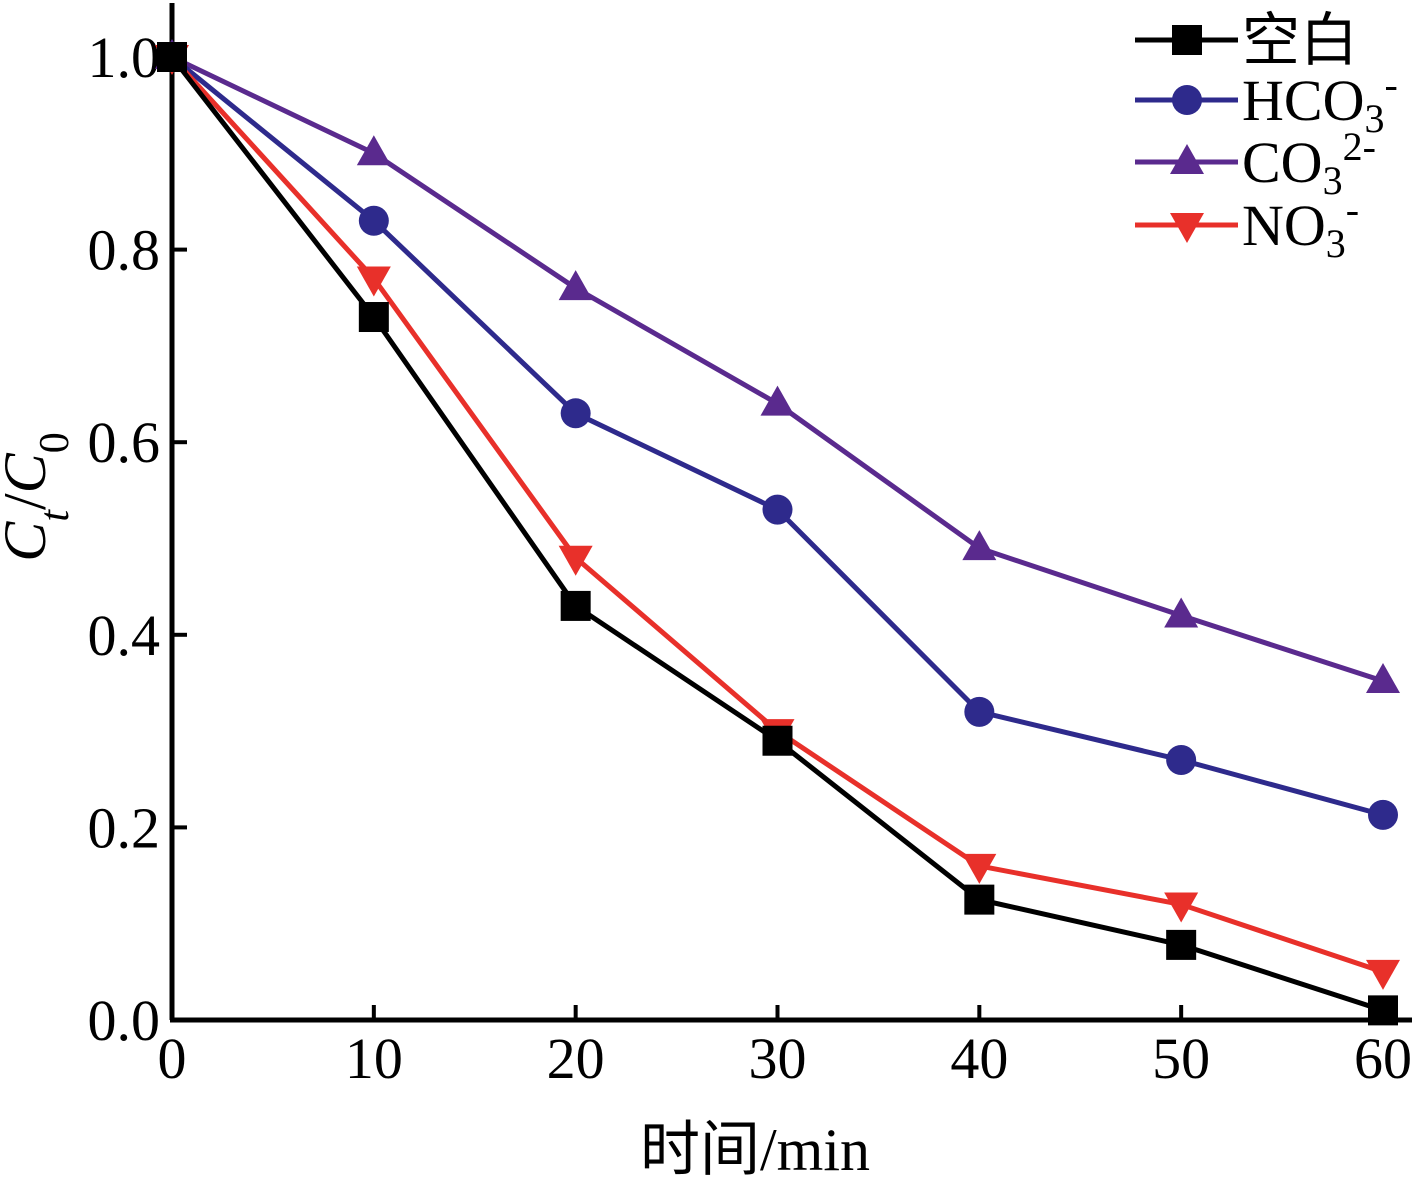  Describe the element at coordinates (1181, 1058) in the screenshot. I see `x-tick-label: 50` at that location.